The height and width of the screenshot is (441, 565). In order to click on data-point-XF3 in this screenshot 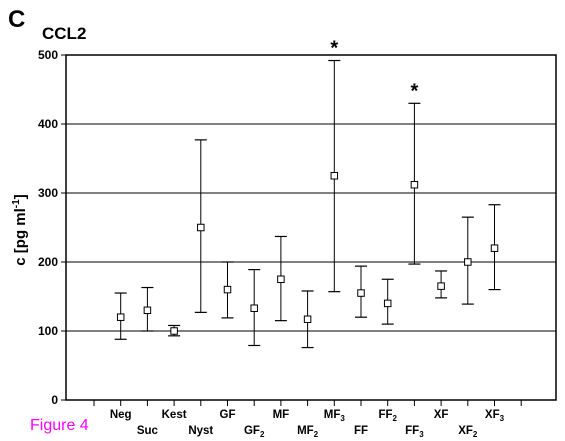, I will do `click(494, 248)`.